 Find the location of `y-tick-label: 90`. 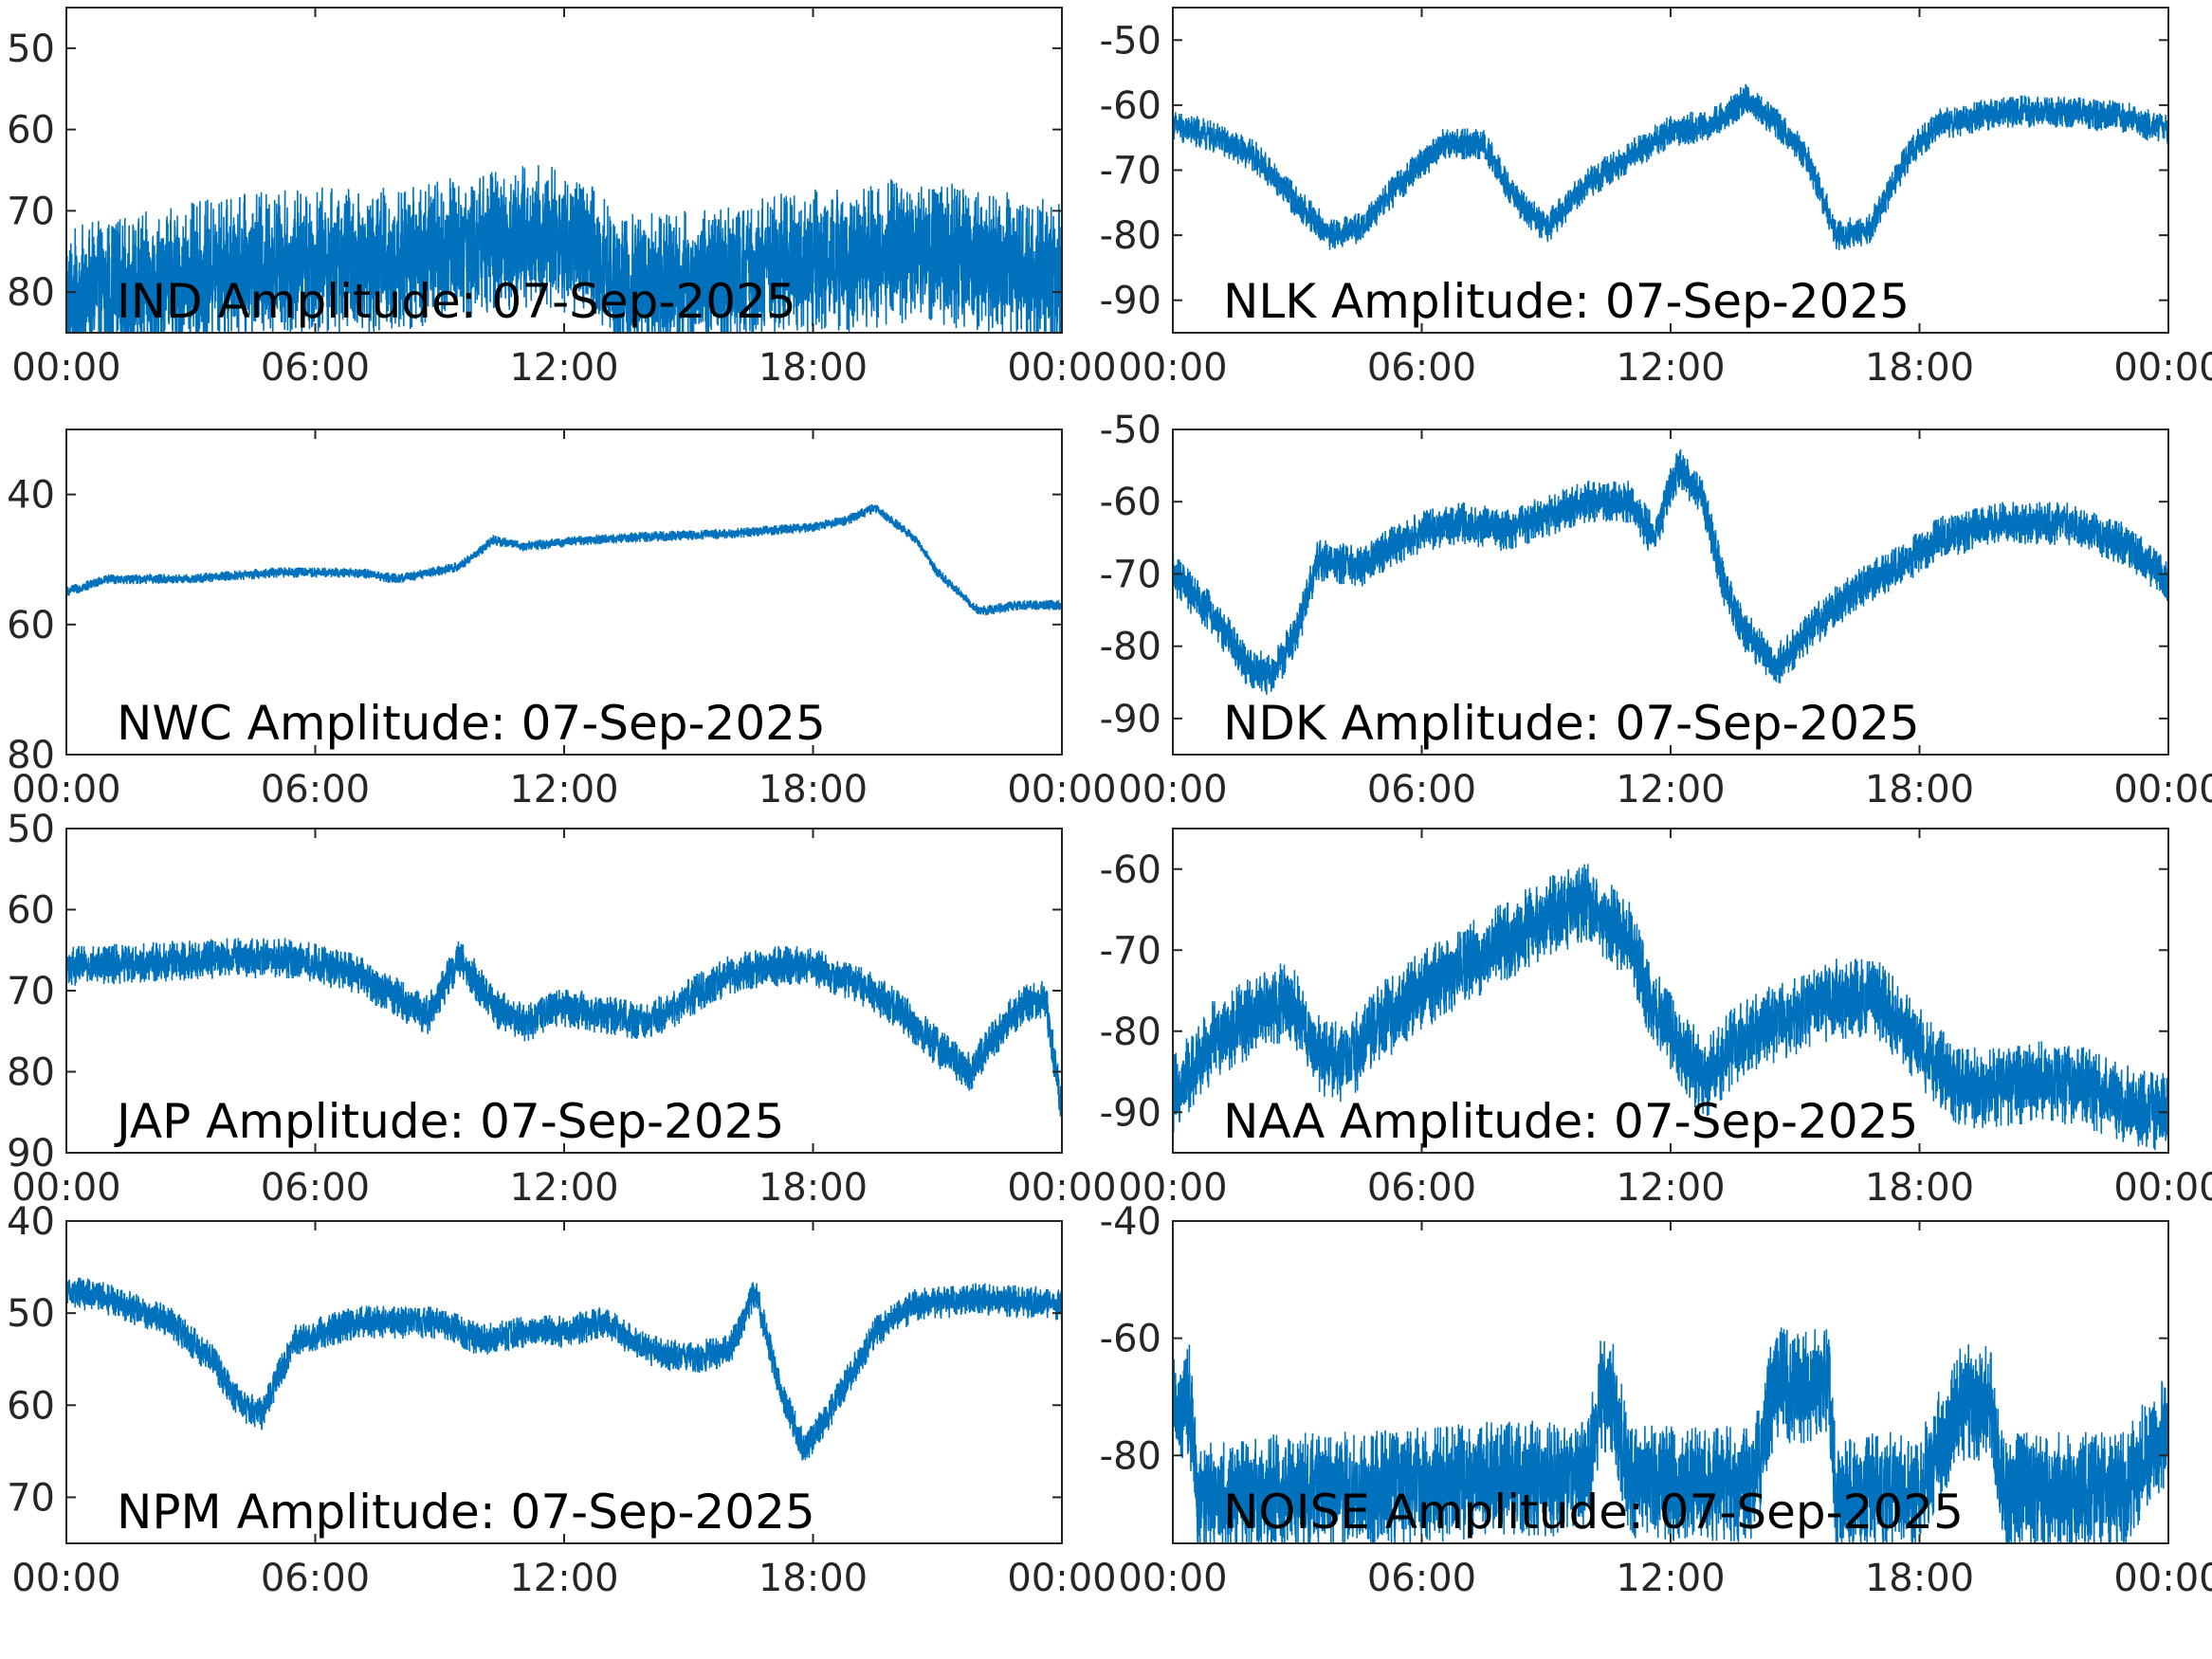

y-tick-label: 90 is located at coordinates (31, 1154).